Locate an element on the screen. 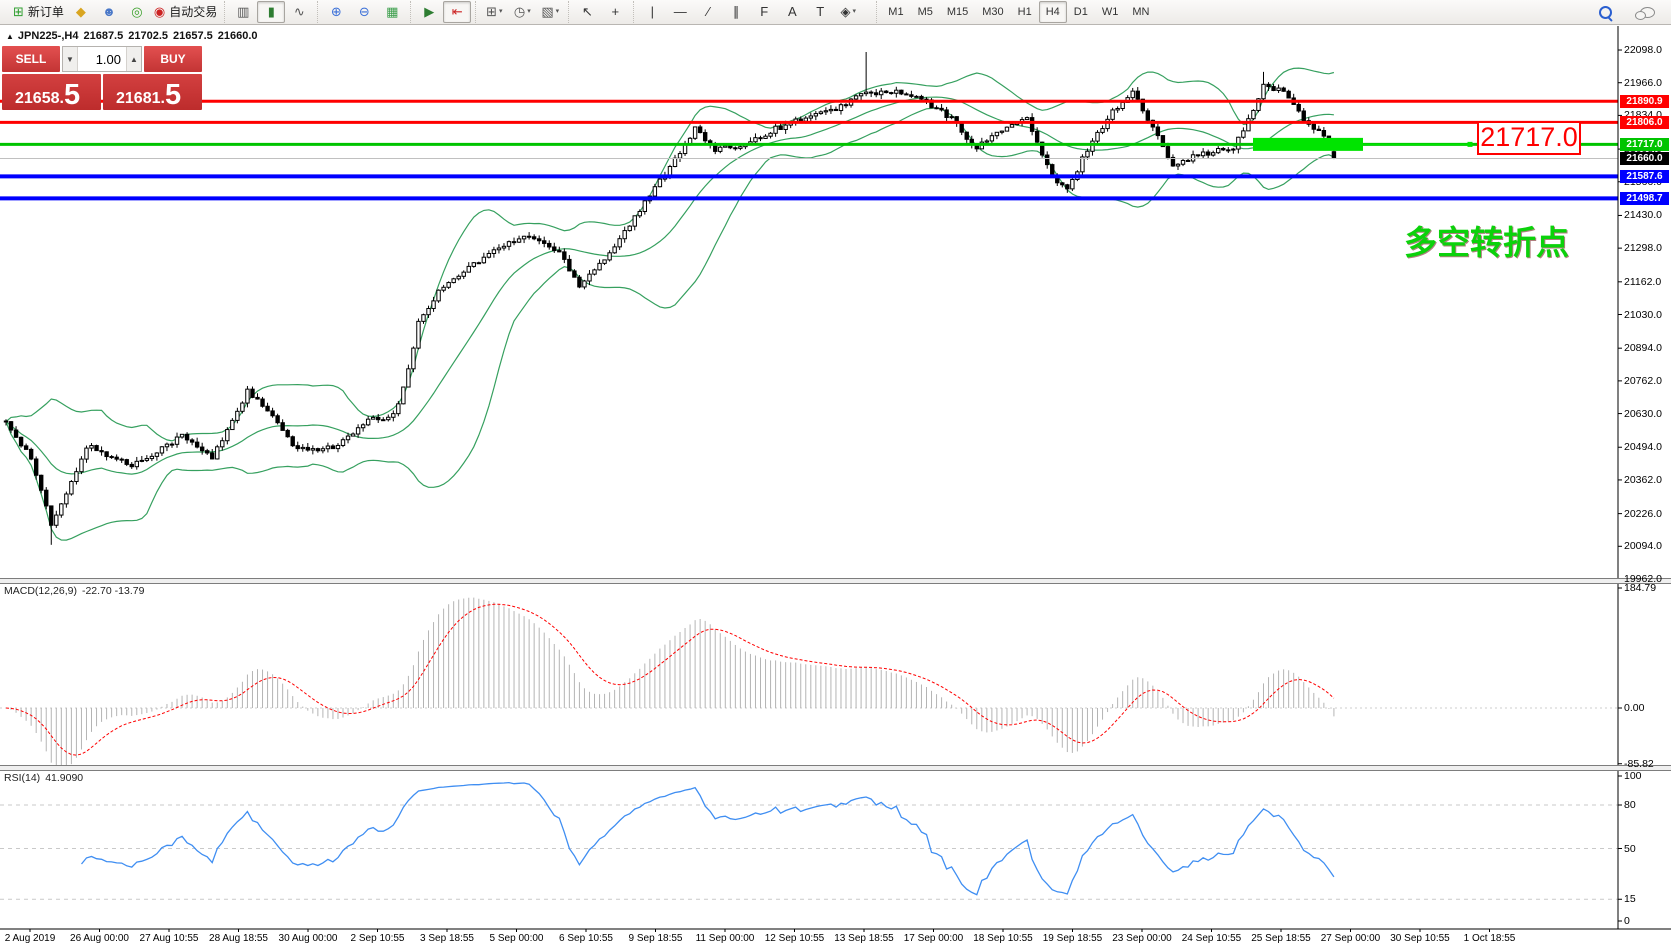 The image size is (1671, 947). sell-button: SELL is located at coordinates (31, 59).